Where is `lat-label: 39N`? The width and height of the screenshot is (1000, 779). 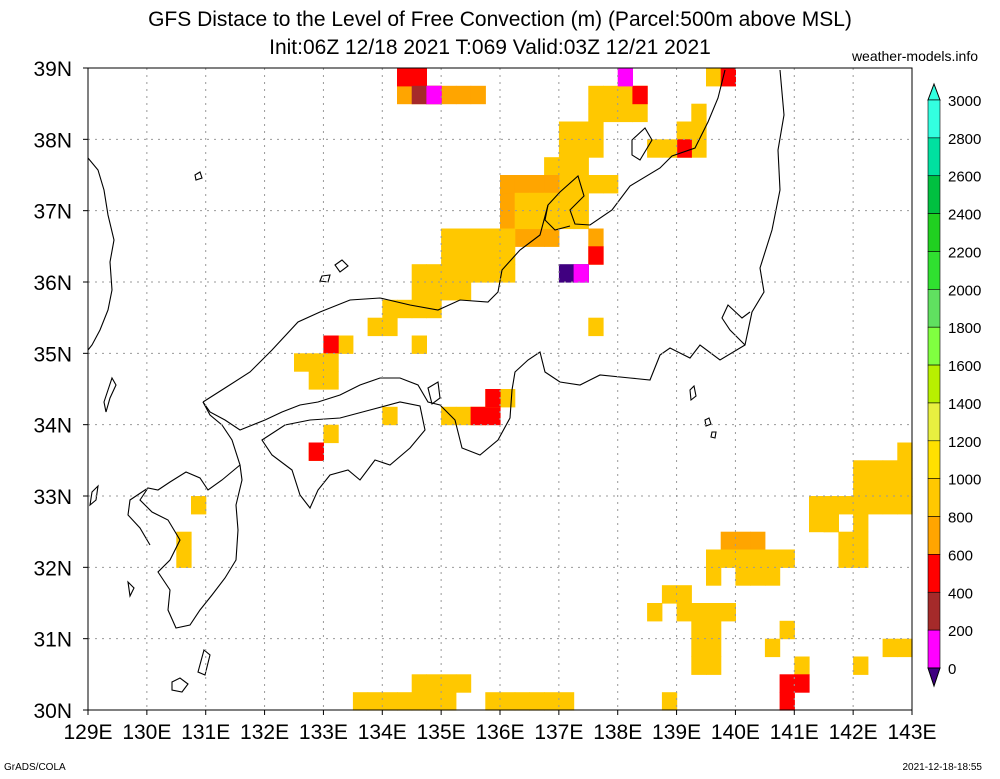 lat-label: 39N is located at coordinates (52, 69).